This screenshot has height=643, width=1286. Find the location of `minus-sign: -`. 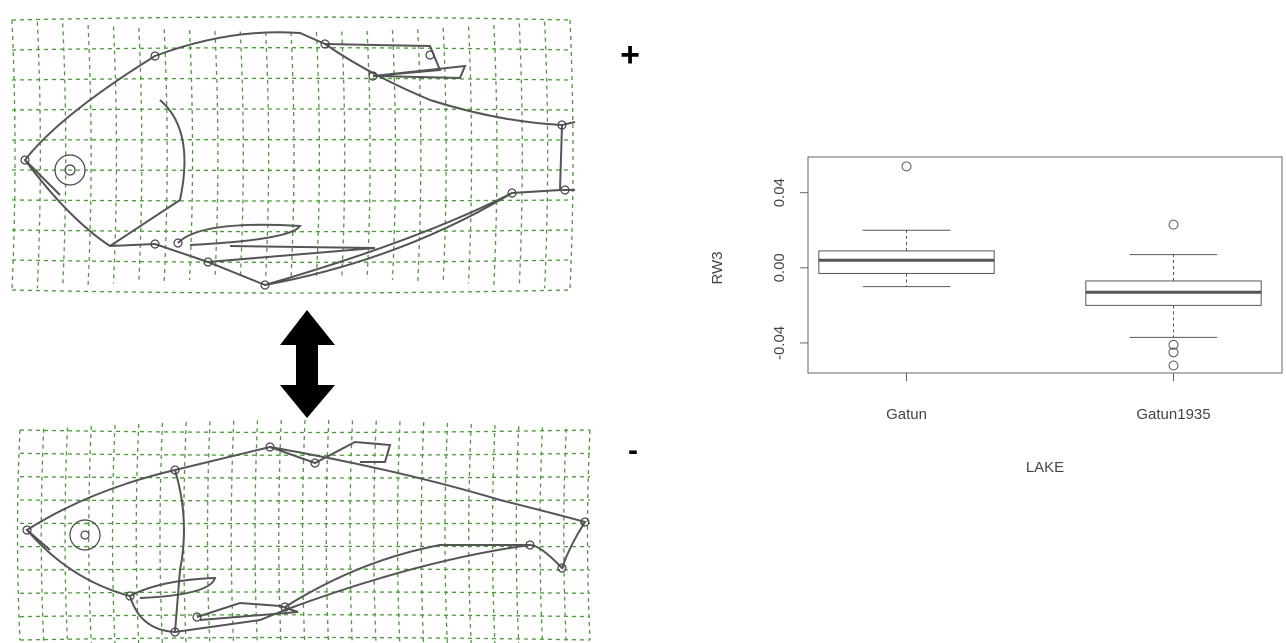

minus-sign: - is located at coordinates (633, 450).